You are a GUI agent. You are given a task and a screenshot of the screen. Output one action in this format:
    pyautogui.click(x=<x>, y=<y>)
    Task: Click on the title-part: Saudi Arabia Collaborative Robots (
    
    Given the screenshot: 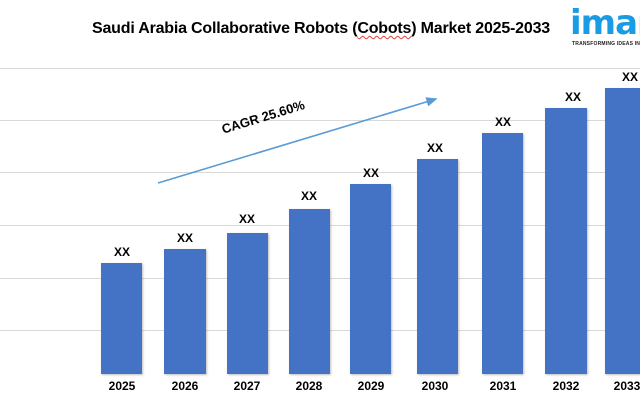 What is the action you would take?
    pyautogui.click(x=225, y=28)
    